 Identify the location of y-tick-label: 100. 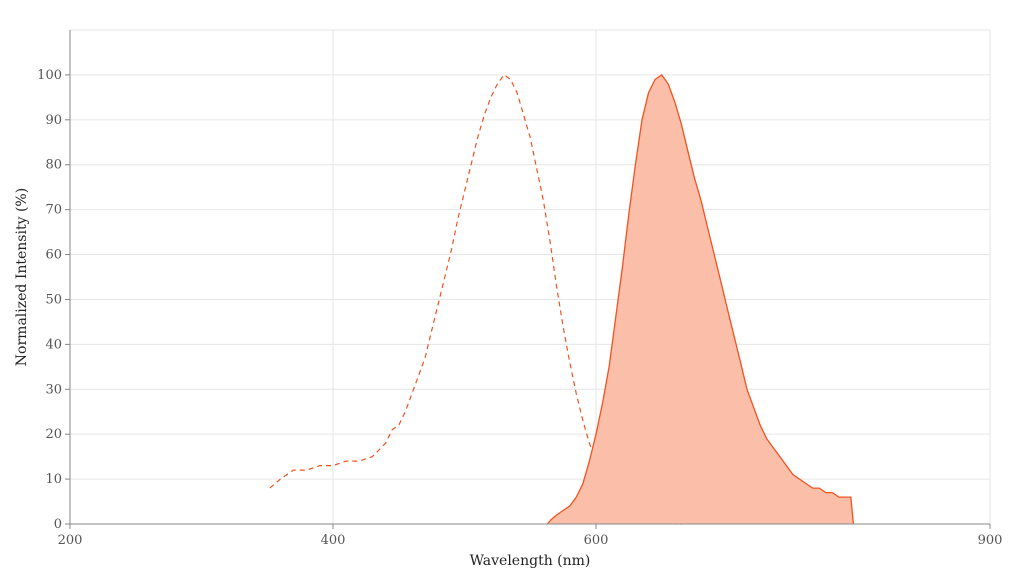
(49, 75).